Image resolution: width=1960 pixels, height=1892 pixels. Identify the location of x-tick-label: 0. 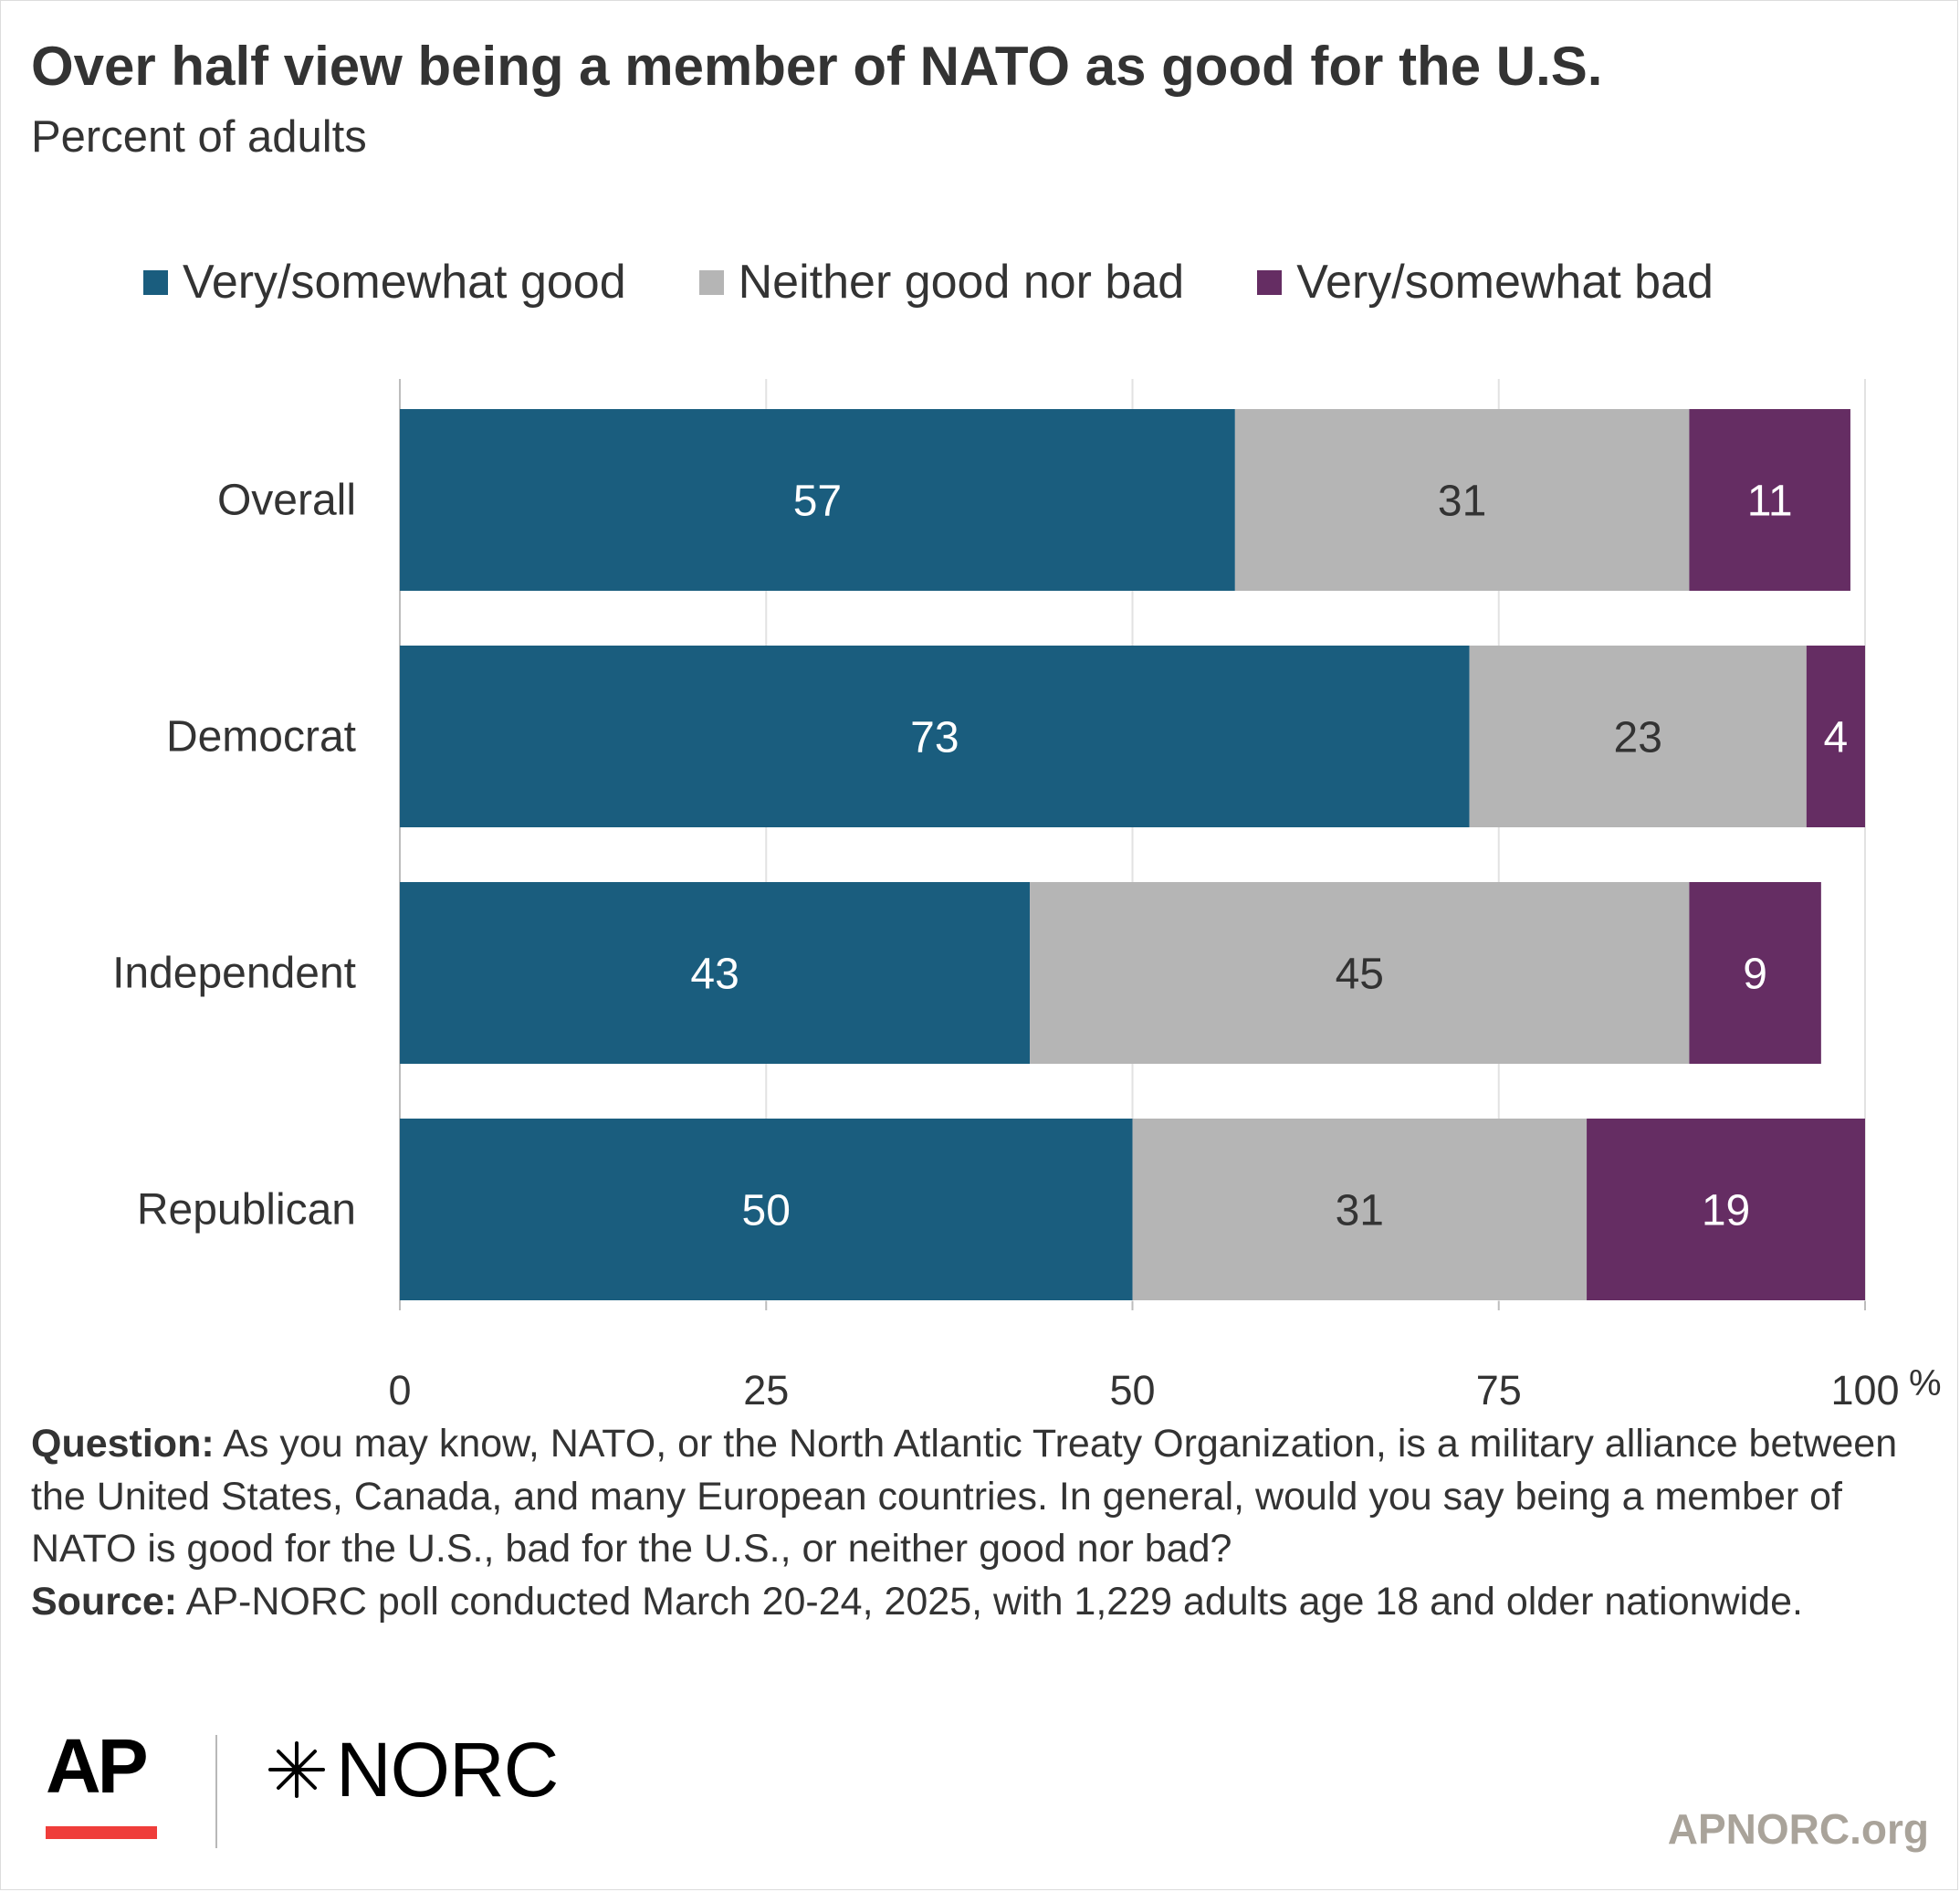
(399, 1386).